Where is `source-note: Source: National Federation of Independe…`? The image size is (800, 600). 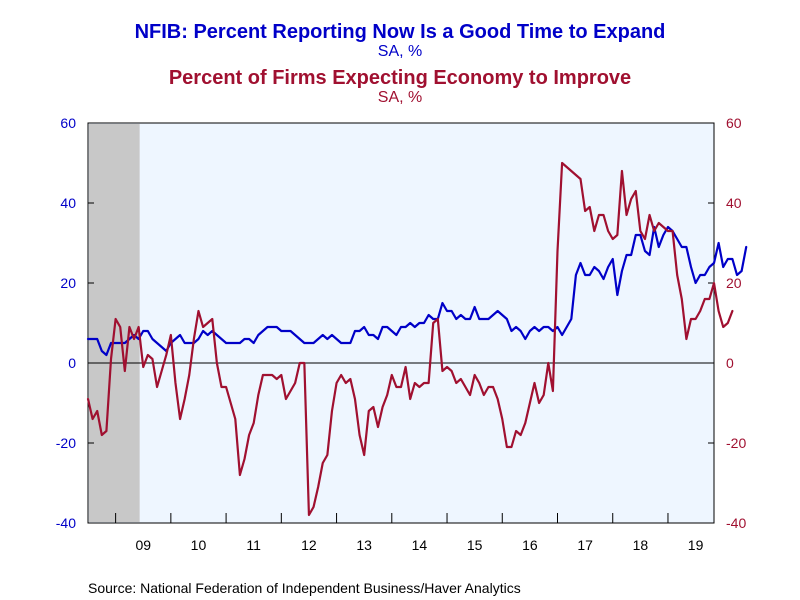 source-note: Source: National Federation of Independe… is located at coordinates (304, 588).